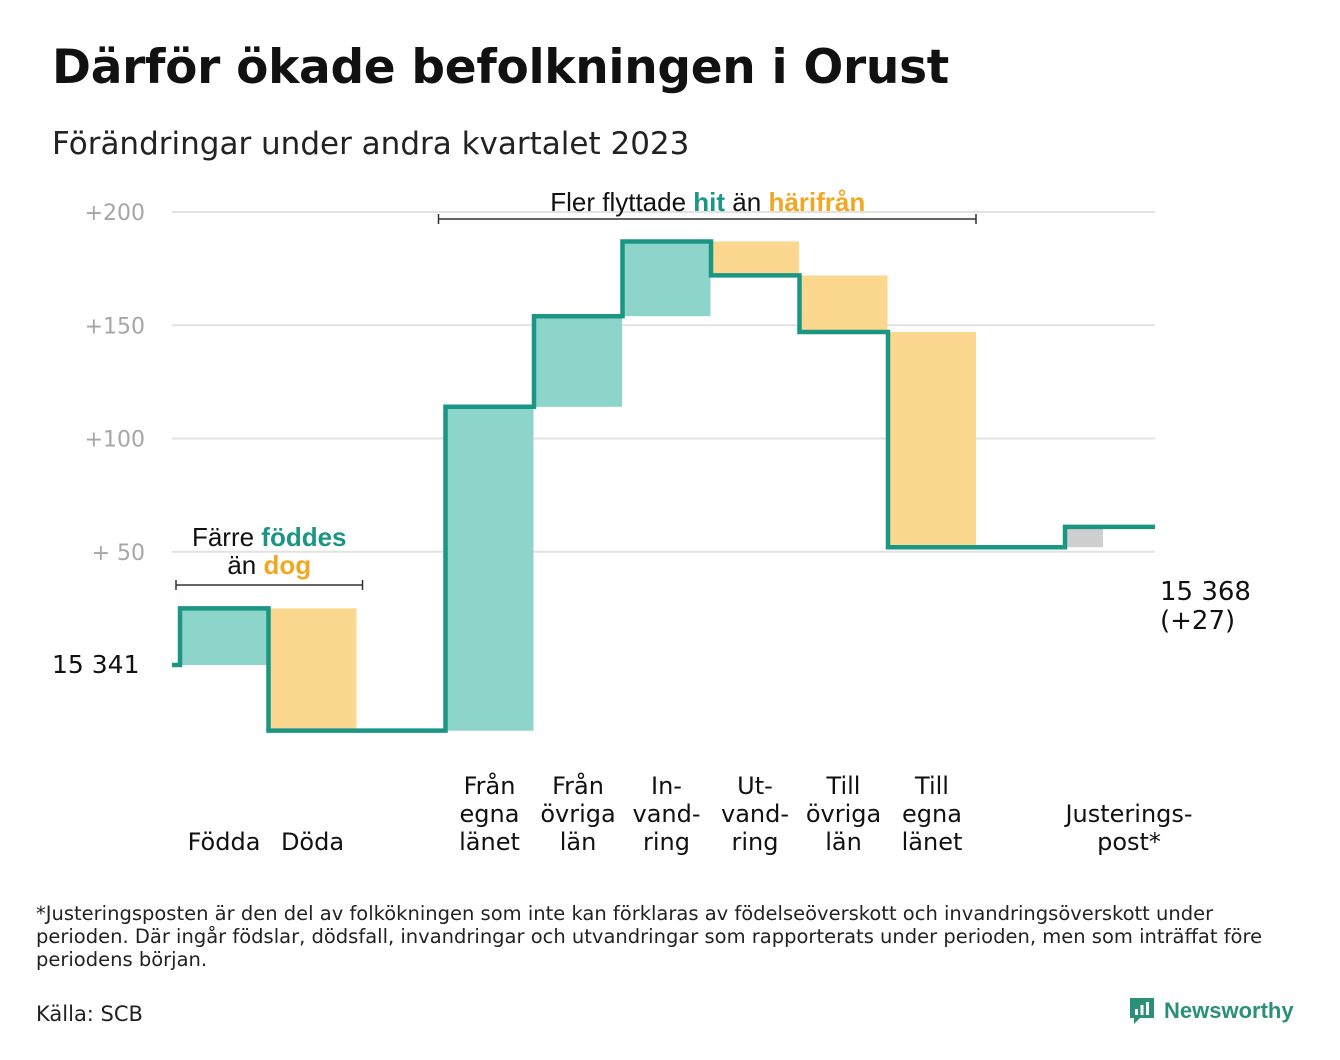  Describe the element at coordinates (1205, 592) in the screenshot. I see `end-value-label: 15 368` at that location.